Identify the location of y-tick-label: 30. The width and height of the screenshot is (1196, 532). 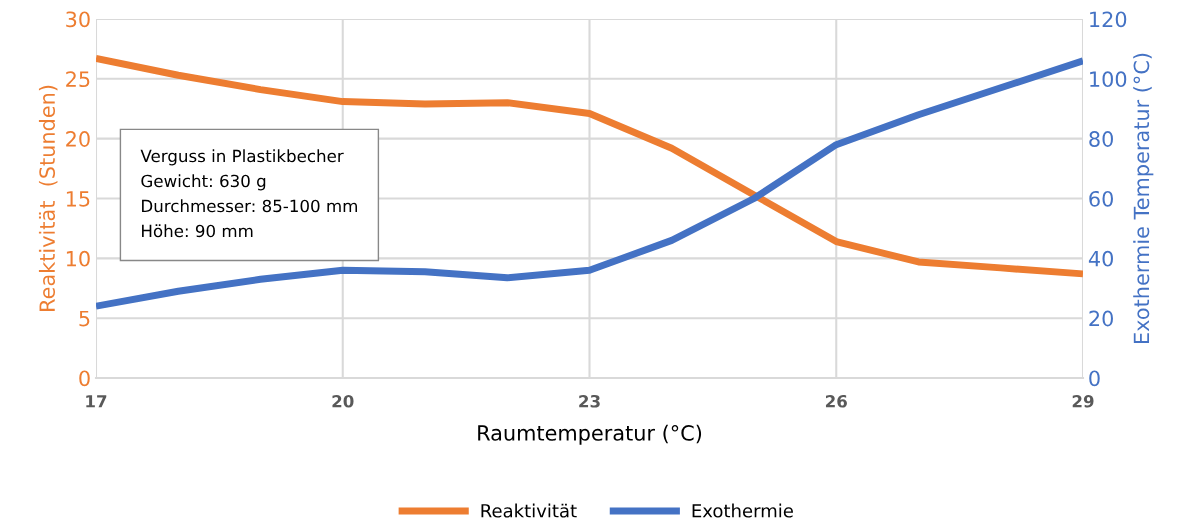
(78, 19).